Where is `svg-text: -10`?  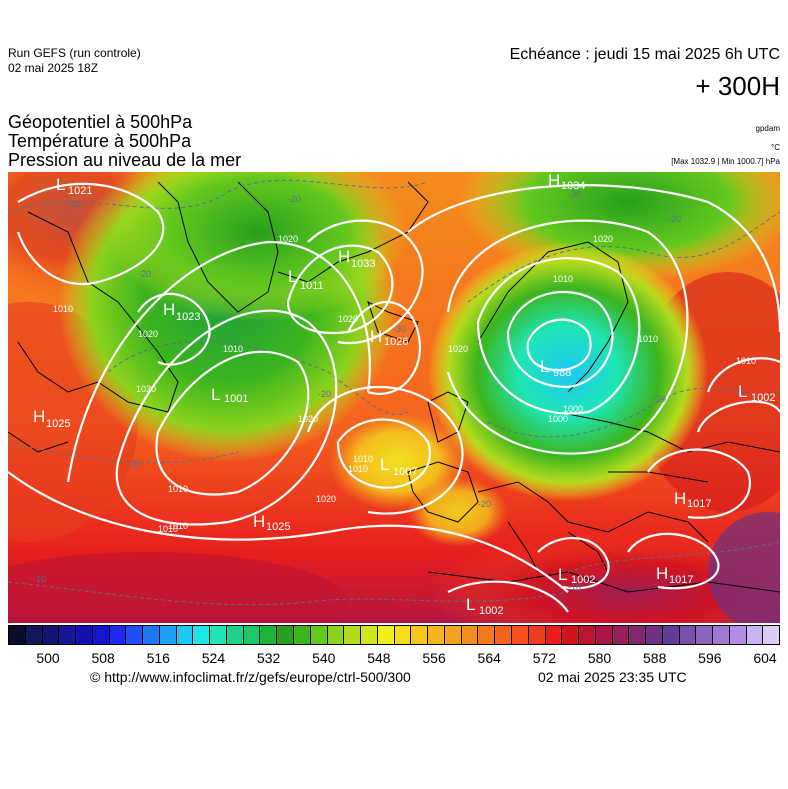
svg-text: -10 is located at coordinates (574, 587).